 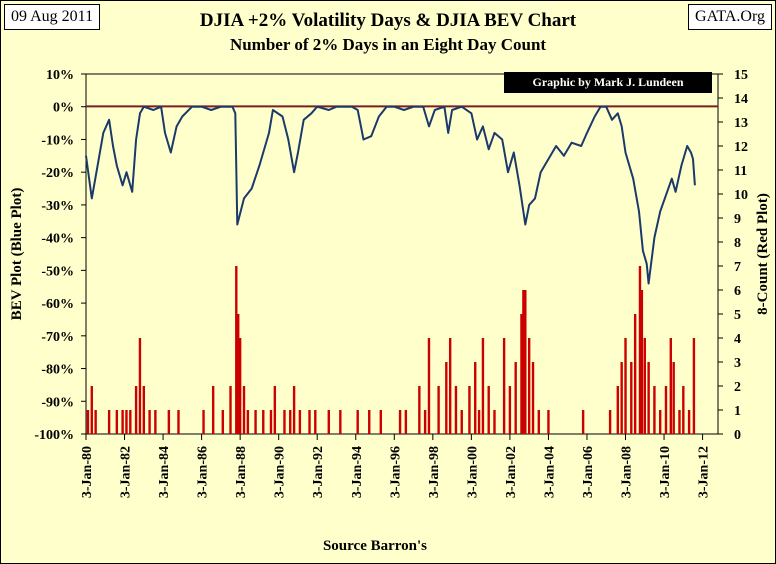 I want to click on x-tick-label: 3-Jan-98, so click(x=434, y=472).